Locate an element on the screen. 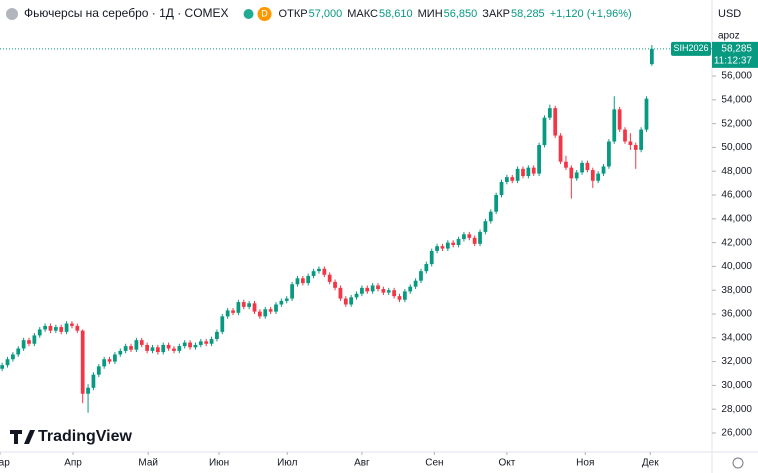  y-tick-label: 28,000 is located at coordinates (736, 409).